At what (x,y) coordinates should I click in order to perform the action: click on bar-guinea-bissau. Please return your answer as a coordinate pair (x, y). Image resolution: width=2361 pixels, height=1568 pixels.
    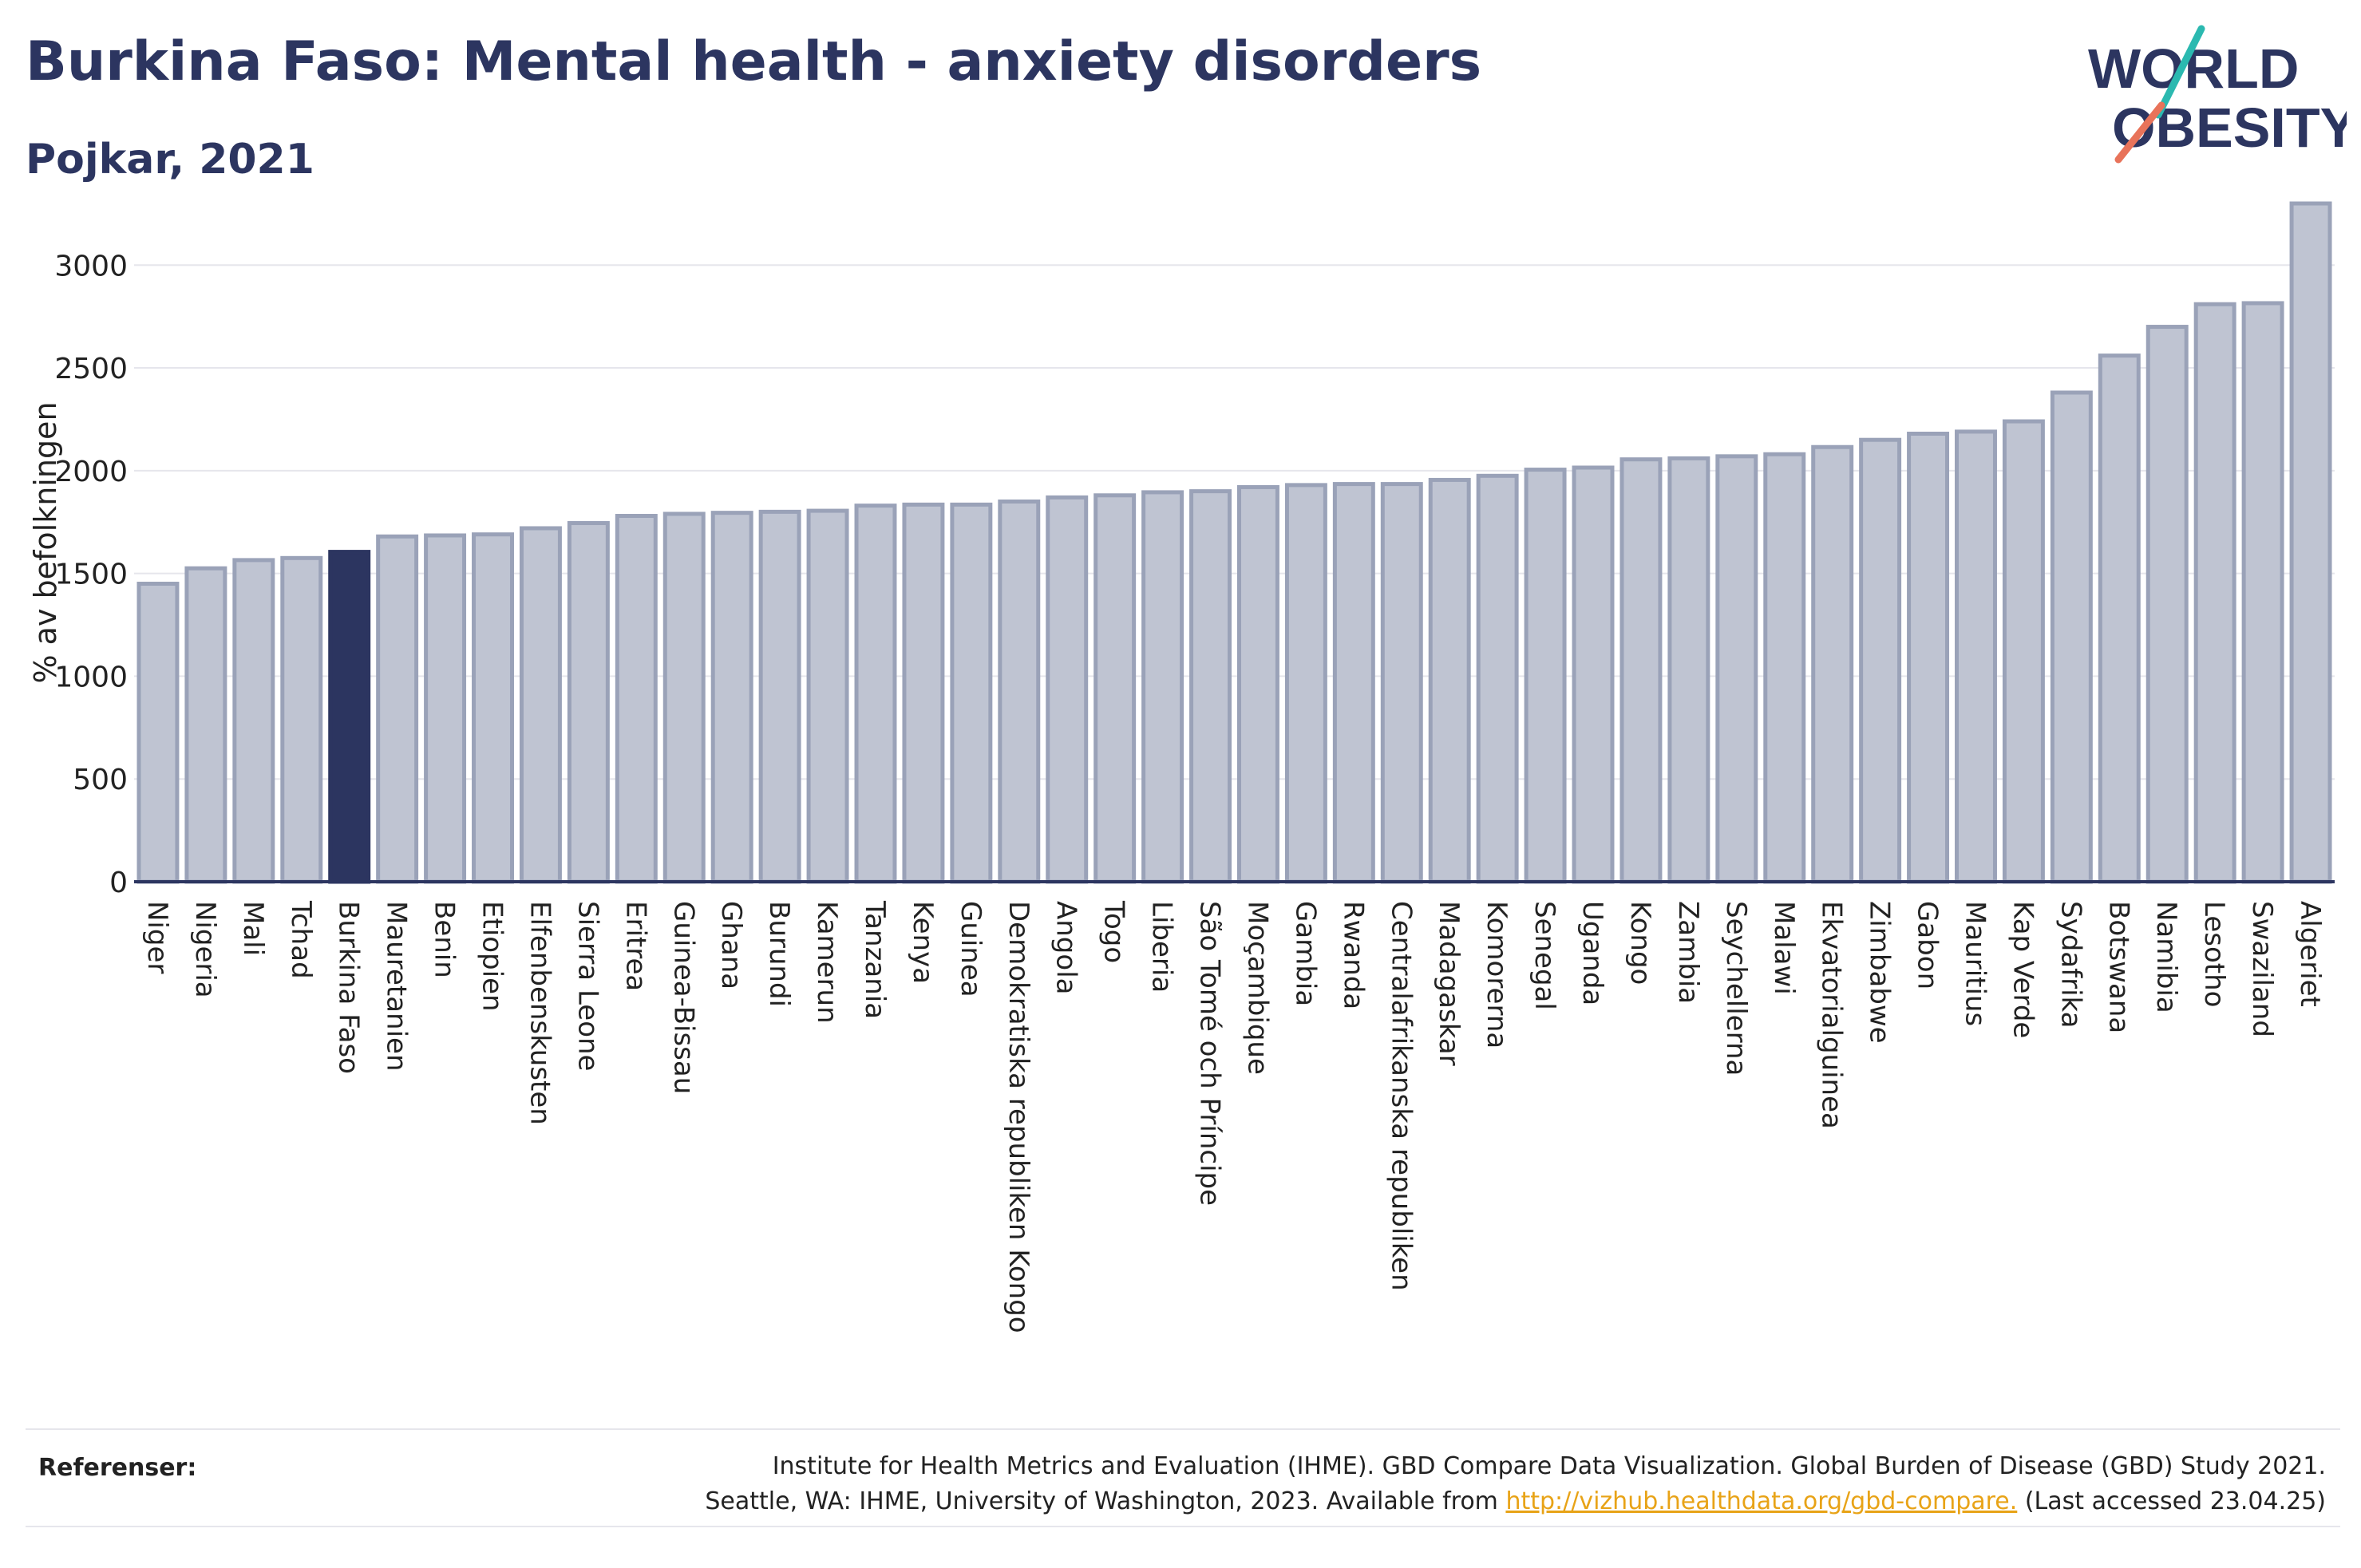
    Looking at the image, I should click on (684, 697).